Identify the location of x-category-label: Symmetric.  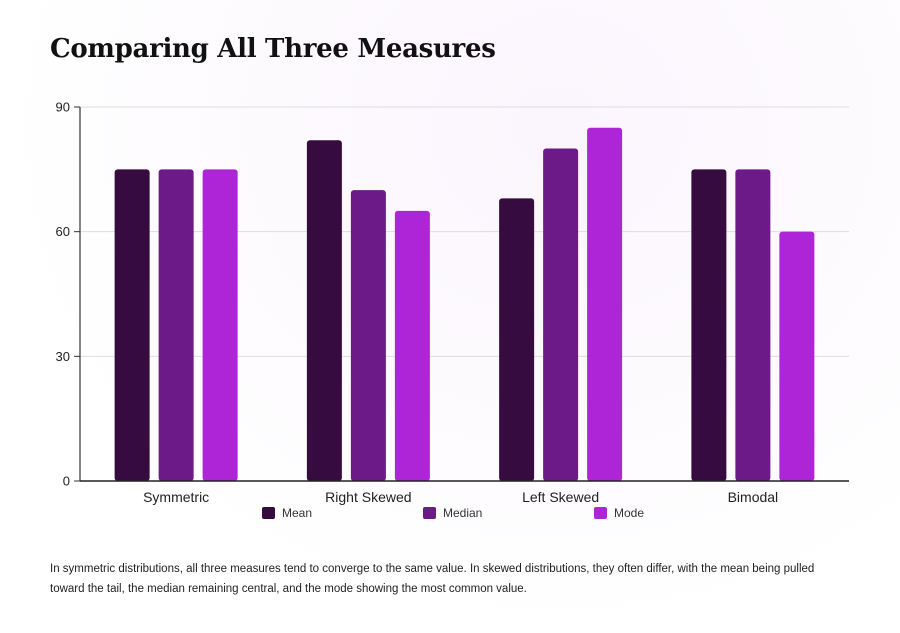
(176, 497).